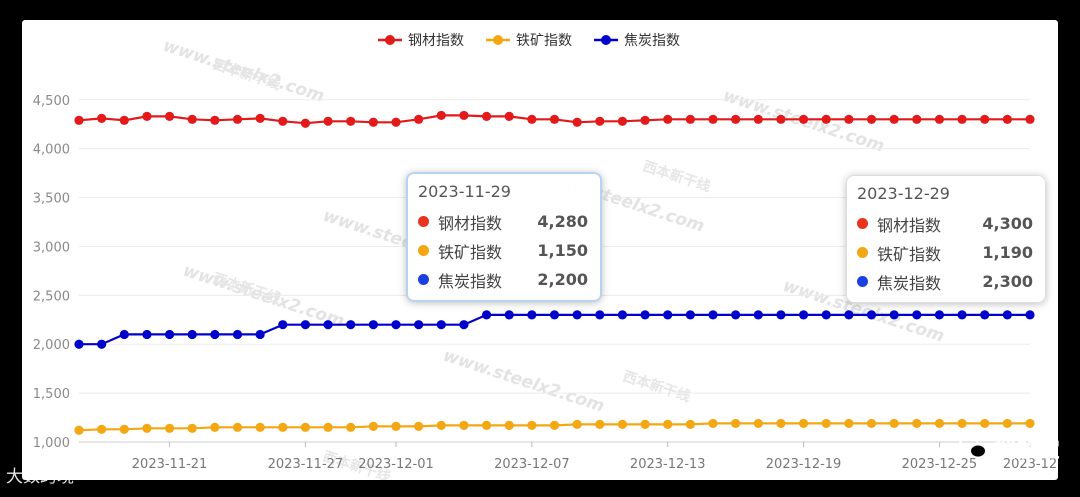 Image resolution: width=1080 pixels, height=497 pixels. I want to click on legend-item-2: 铁矿指数, so click(529, 41).